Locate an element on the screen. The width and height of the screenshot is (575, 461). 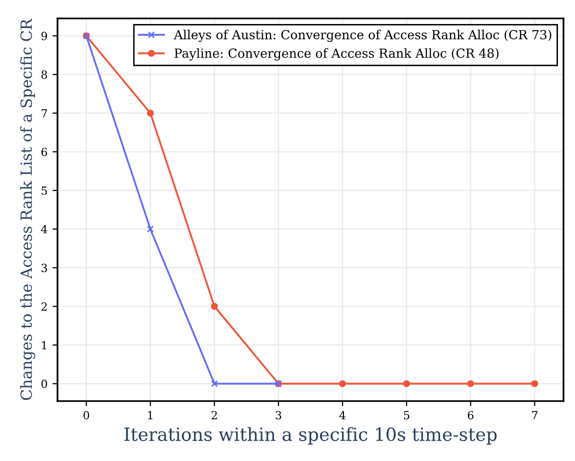
y-tick-label: 0 is located at coordinates (44, 384).